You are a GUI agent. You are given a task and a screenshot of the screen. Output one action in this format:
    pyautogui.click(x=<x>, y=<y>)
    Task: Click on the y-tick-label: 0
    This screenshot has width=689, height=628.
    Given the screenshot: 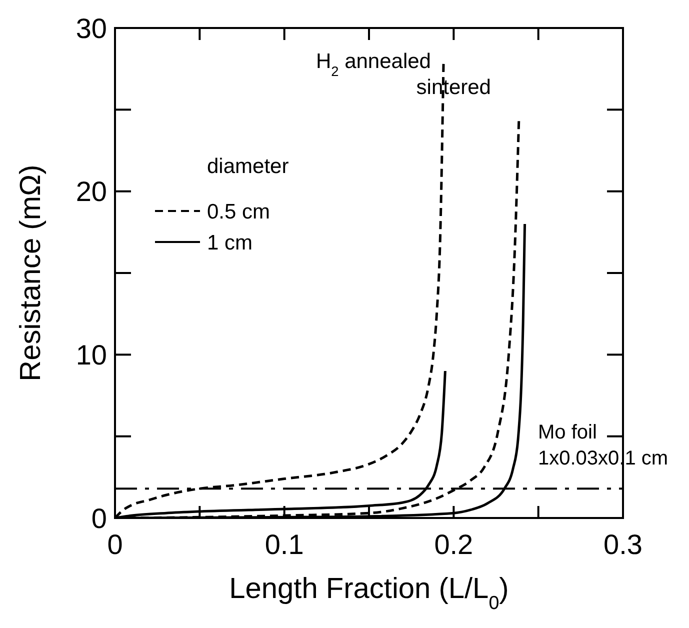 What is the action you would take?
    pyautogui.click(x=99, y=518)
    